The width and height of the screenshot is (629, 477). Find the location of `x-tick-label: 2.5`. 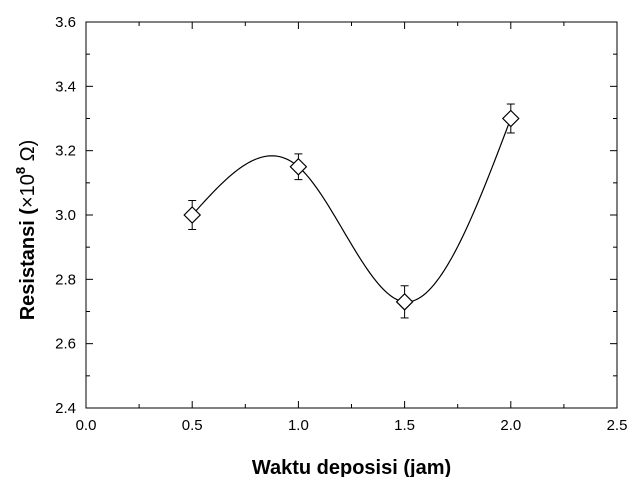

x-tick-label: 2.5 is located at coordinates (617, 425).